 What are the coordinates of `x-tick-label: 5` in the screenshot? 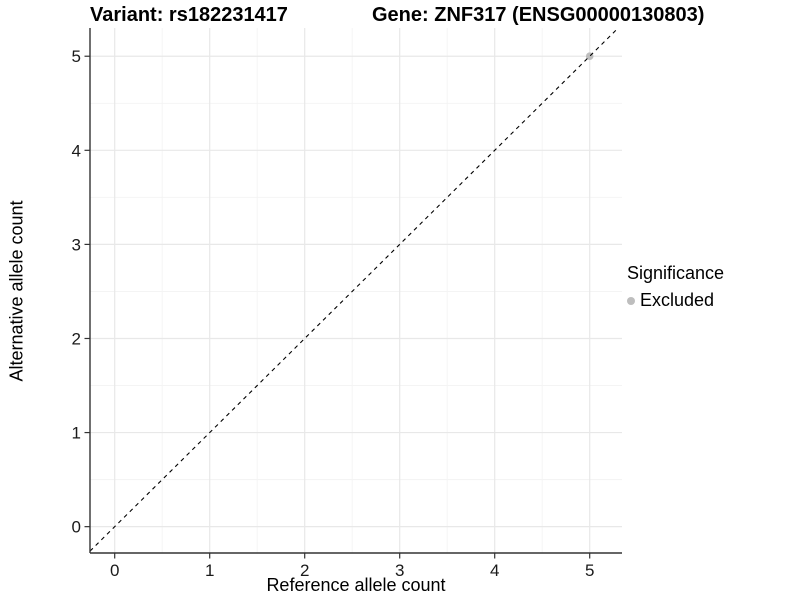 It's located at (589, 570).